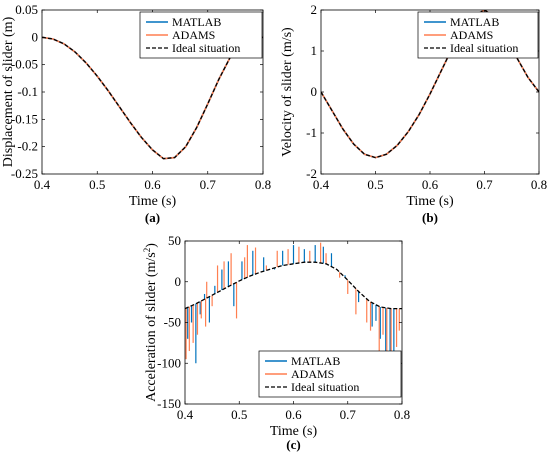 The width and height of the screenshot is (550, 462). What do you see at coordinates (314, 9) in the screenshot?
I see `y-tick-label: 2` at bounding box center [314, 9].